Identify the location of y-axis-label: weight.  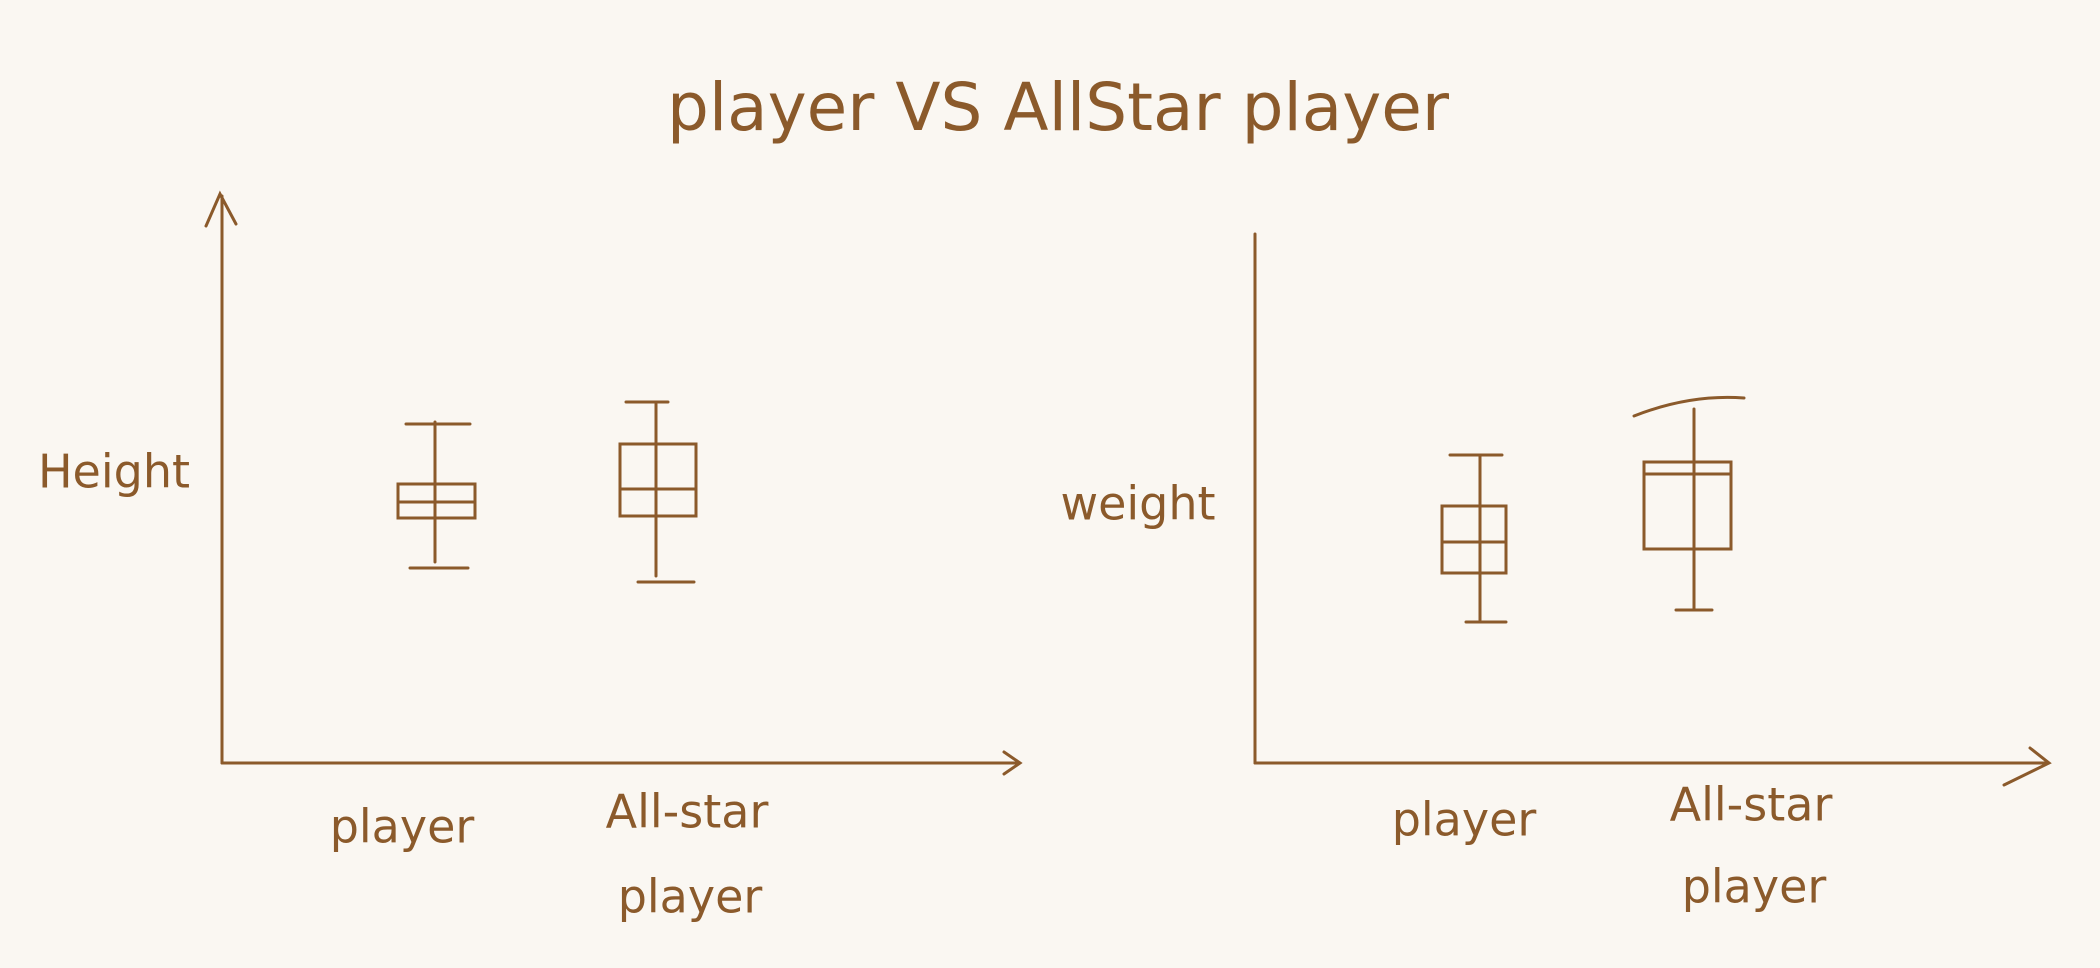
(1137, 504).